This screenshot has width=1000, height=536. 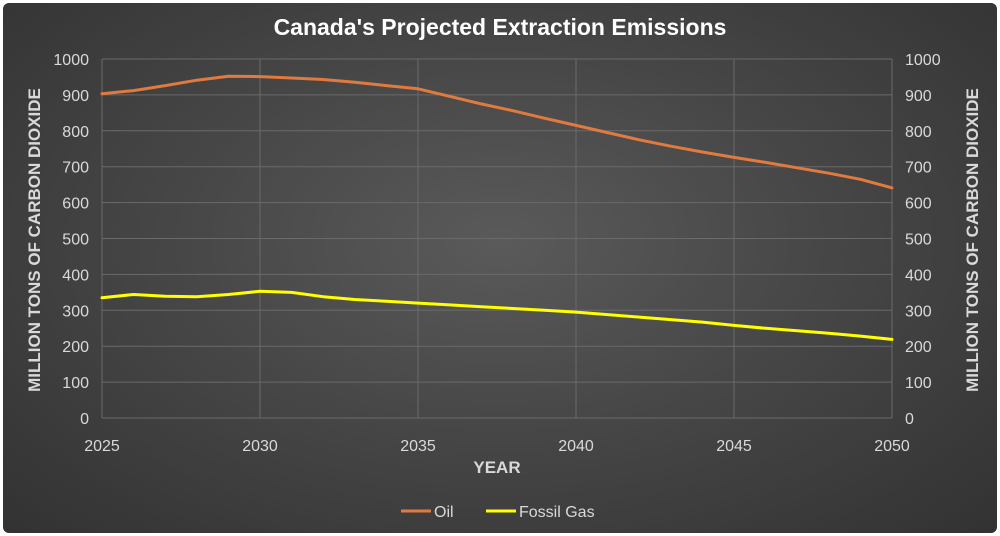 I want to click on x-axis-ticks: 2025 2030 2035 2040 2045 2050, so click(x=497, y=446).